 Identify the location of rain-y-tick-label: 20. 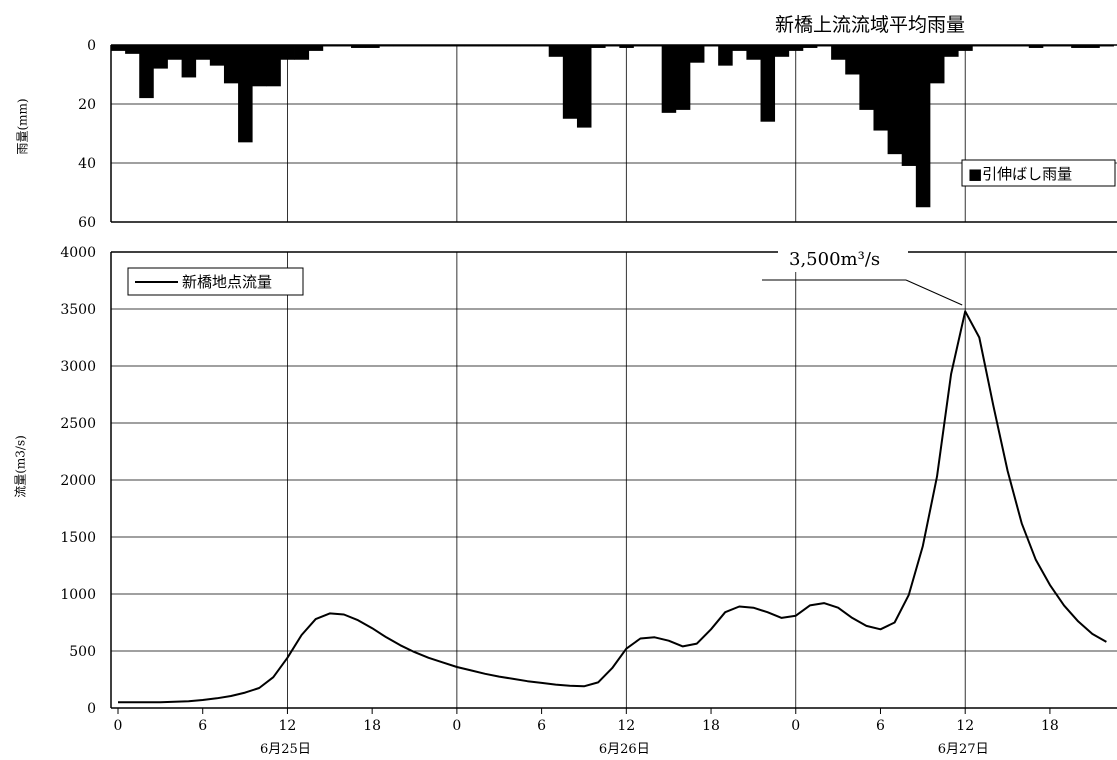
(87, 105).